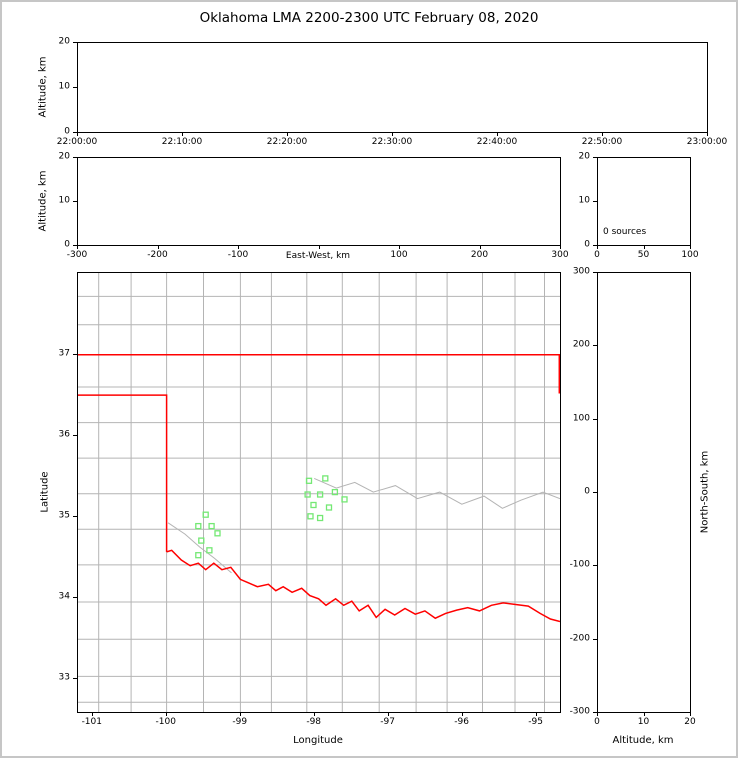 The width and height of the screenshot is (738, 758). Describe the element at coordinates (45, 492) in the screenshot. I see `map-y-axis-label: Latitude` at that location.